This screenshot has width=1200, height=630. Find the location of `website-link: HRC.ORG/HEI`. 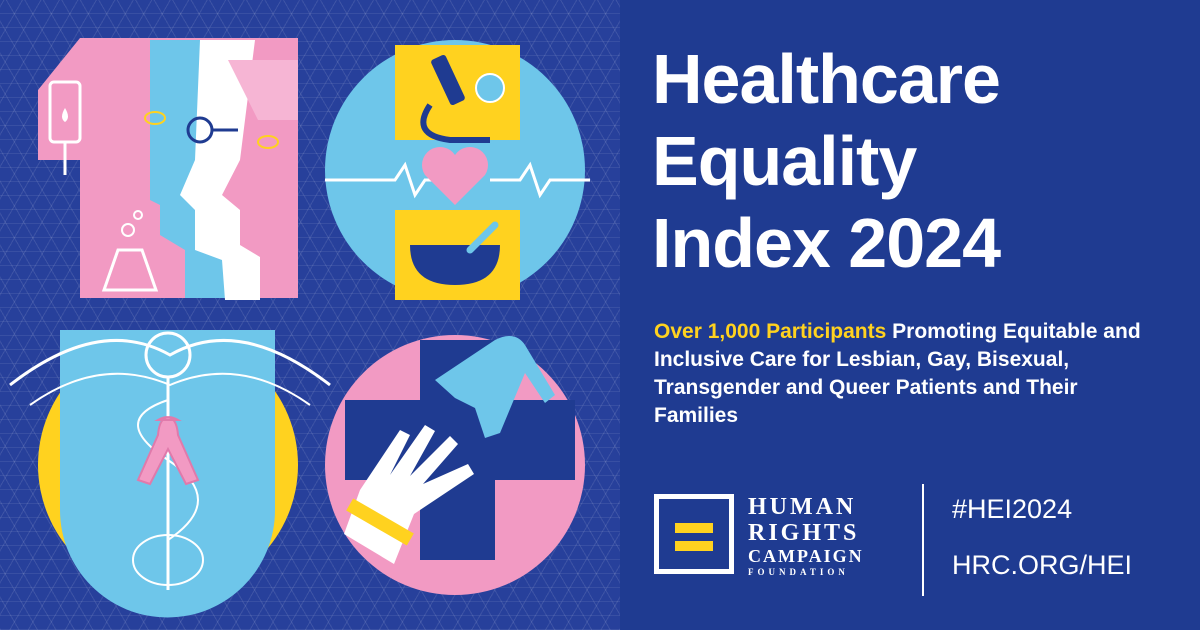

website-link: HRC.ORG/HEI is located at coordinates (1042, 565).